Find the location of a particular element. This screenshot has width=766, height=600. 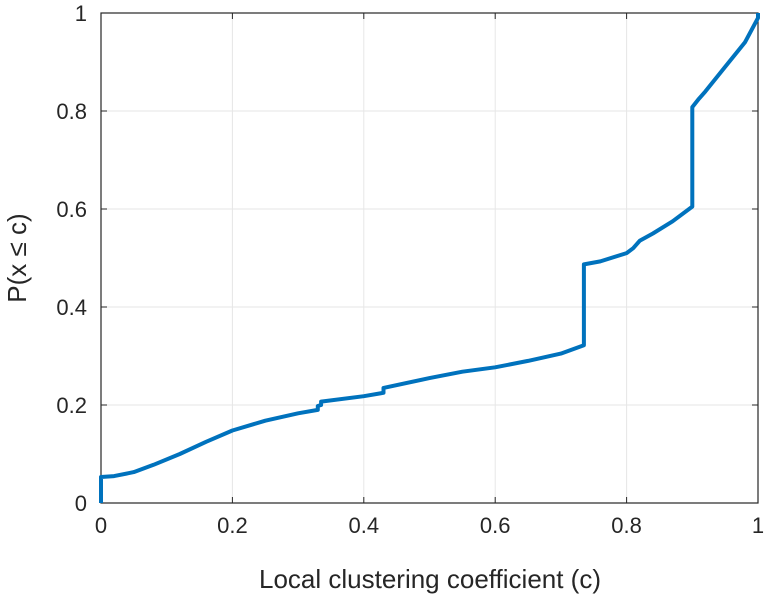

y-tick-label: 0.6 is located at coordinates (71, 209).